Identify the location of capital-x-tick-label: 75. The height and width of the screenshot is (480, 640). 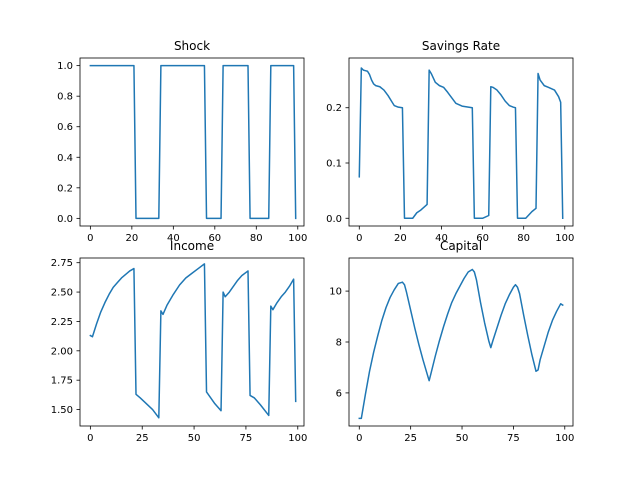
(513, 438).